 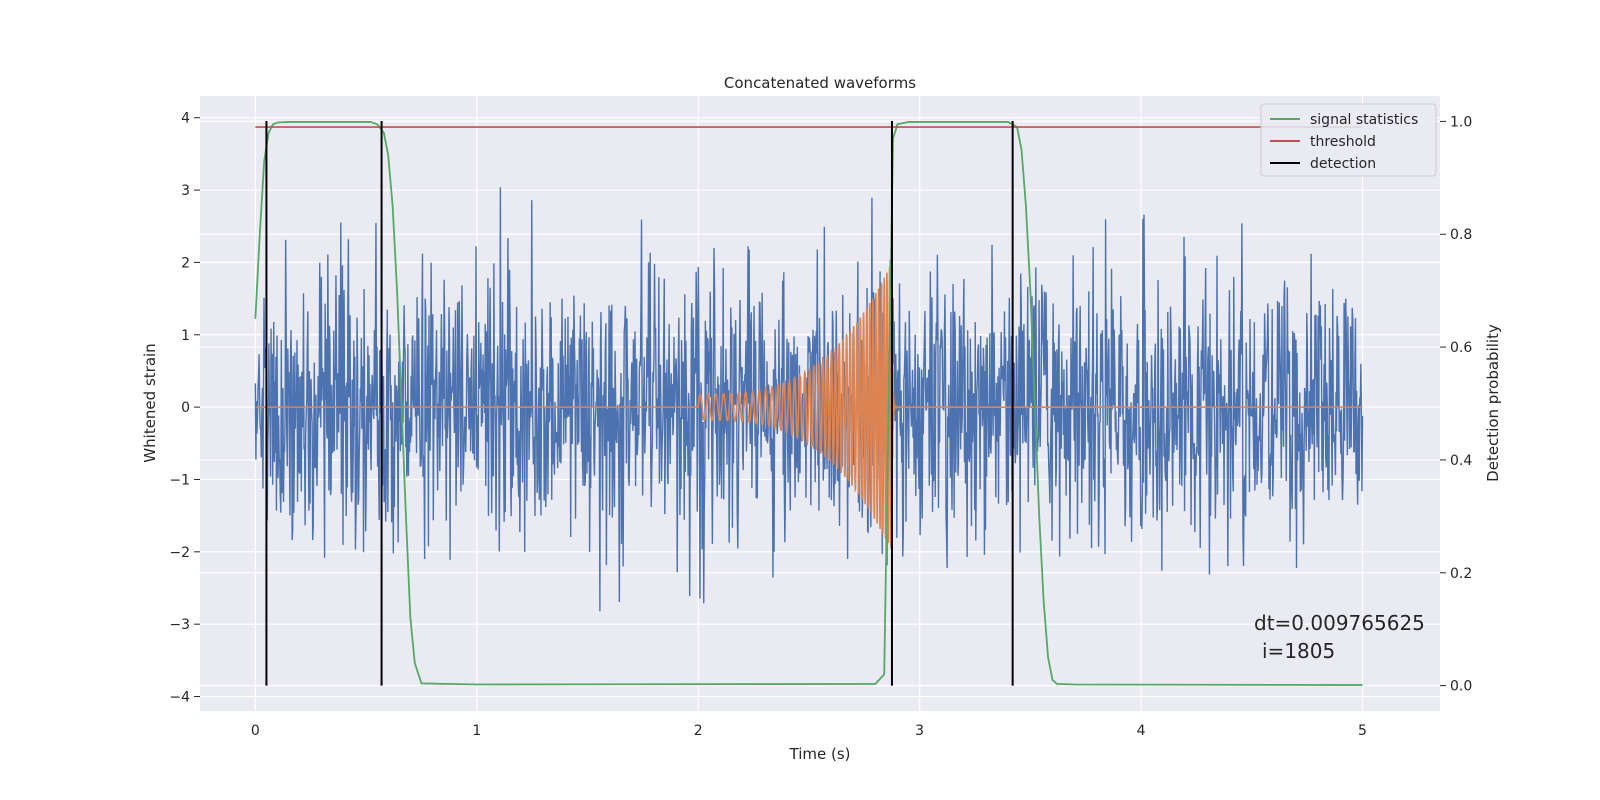 What do you see at coordinates (1339, 623) in the screenshot?
I see `annotation-dt: dt=0.009765625` at bounding box center [1339, 623].